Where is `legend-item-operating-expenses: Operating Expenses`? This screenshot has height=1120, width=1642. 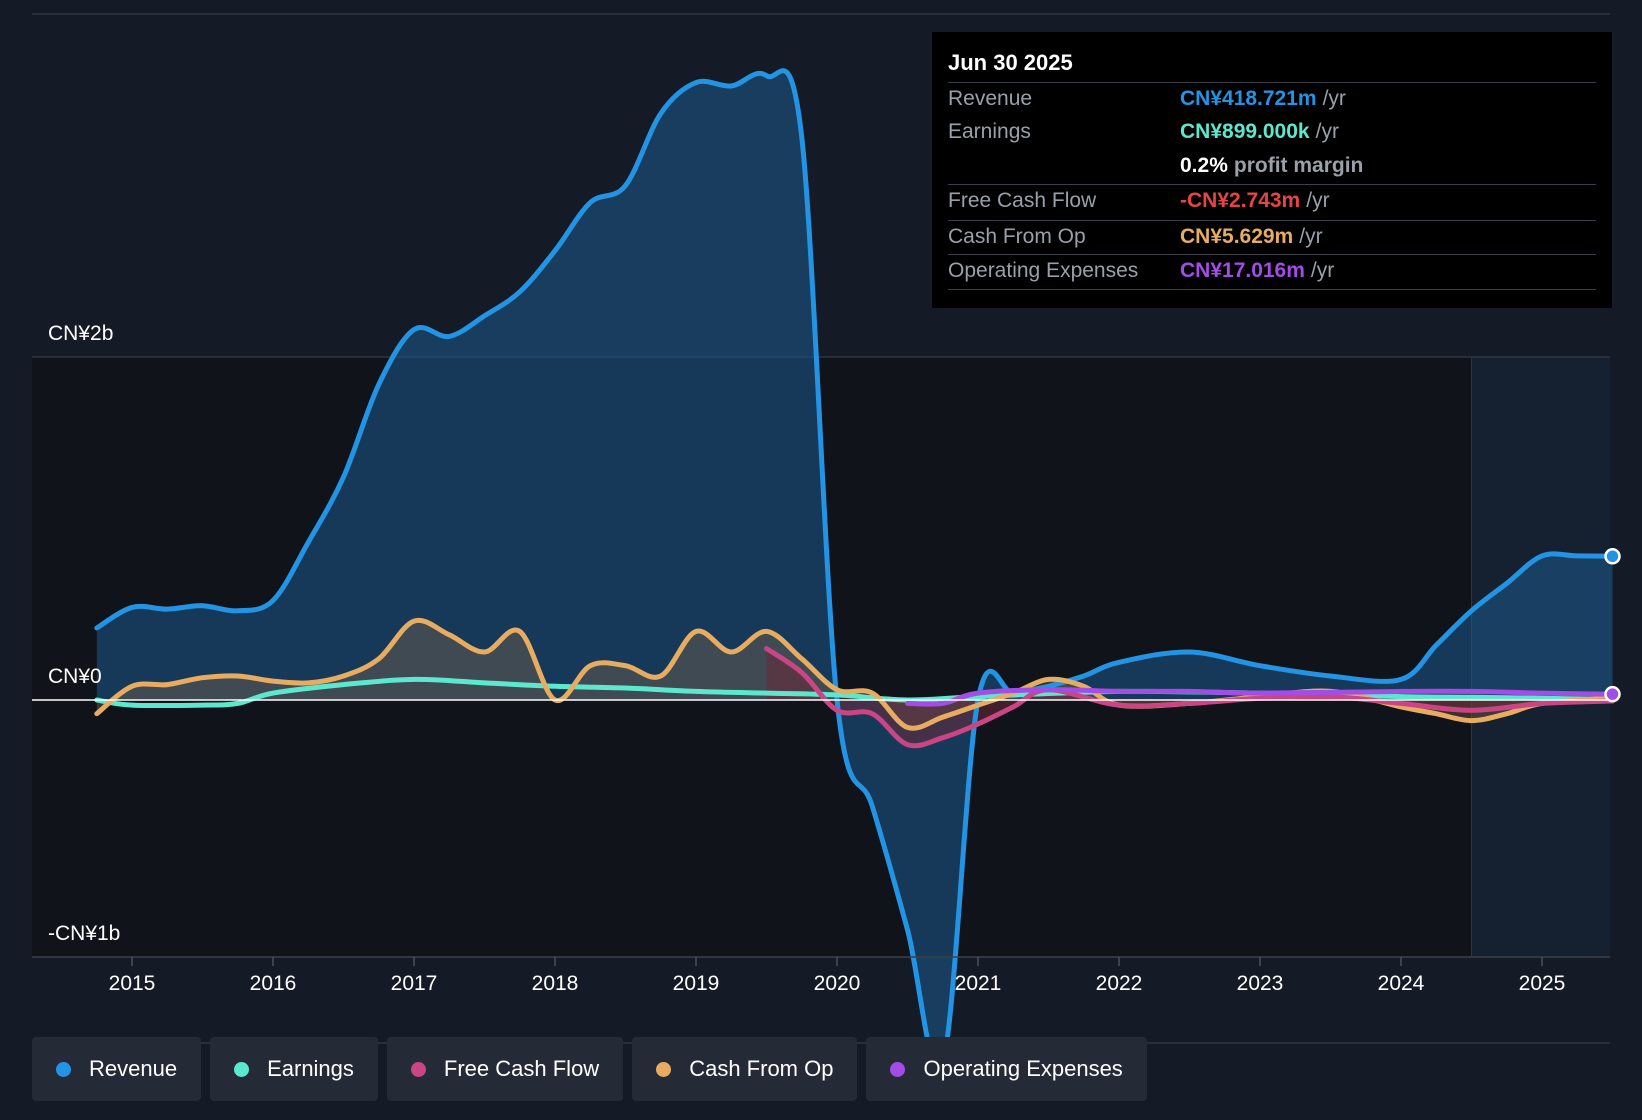
legend-item-operating-expenses: Operating Expenses is located at coordinates (1006, 1069).